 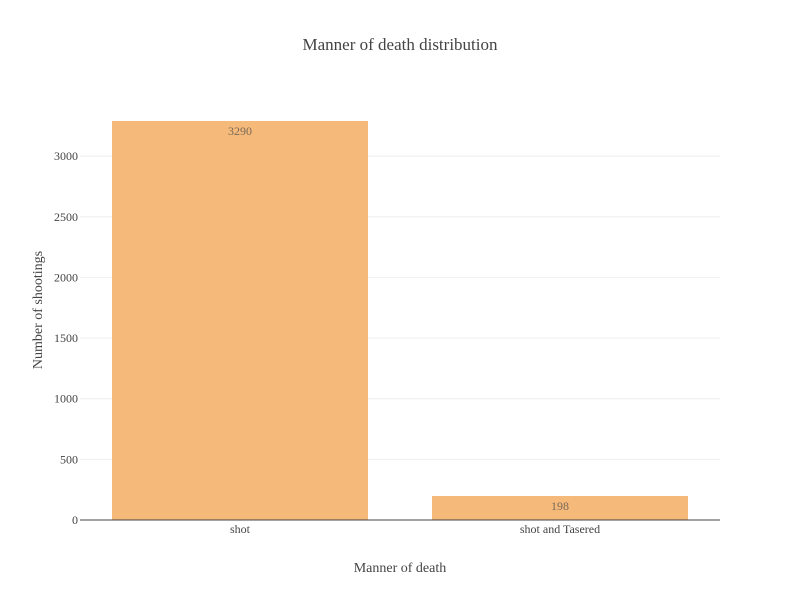 What do you see at coordinates (240, 131) in the screenshot?
I see `bar-value-label: 3290` at bounding box center [240, 131].